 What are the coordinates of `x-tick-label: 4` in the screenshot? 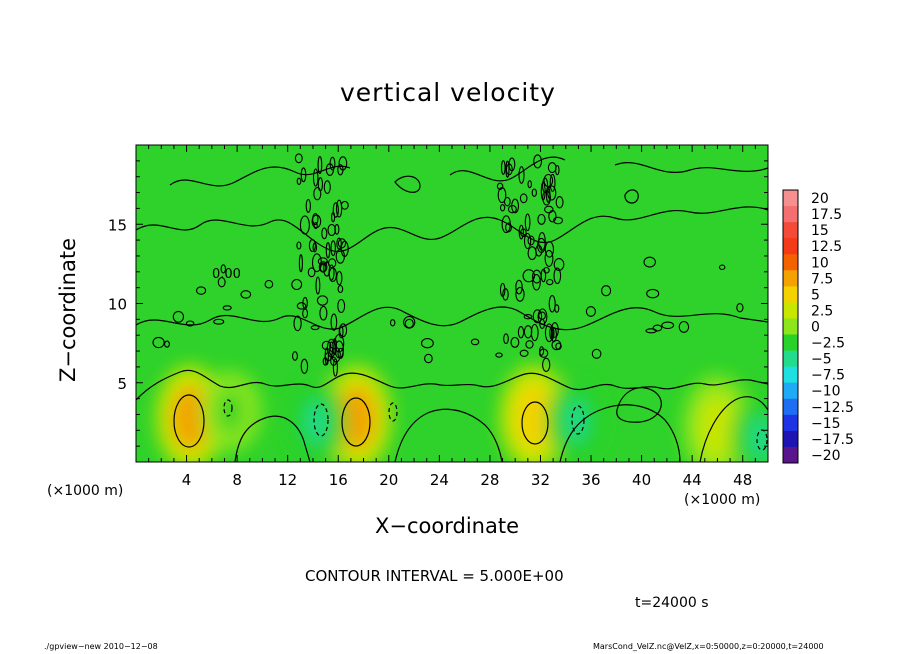 It's located at (187, 480).